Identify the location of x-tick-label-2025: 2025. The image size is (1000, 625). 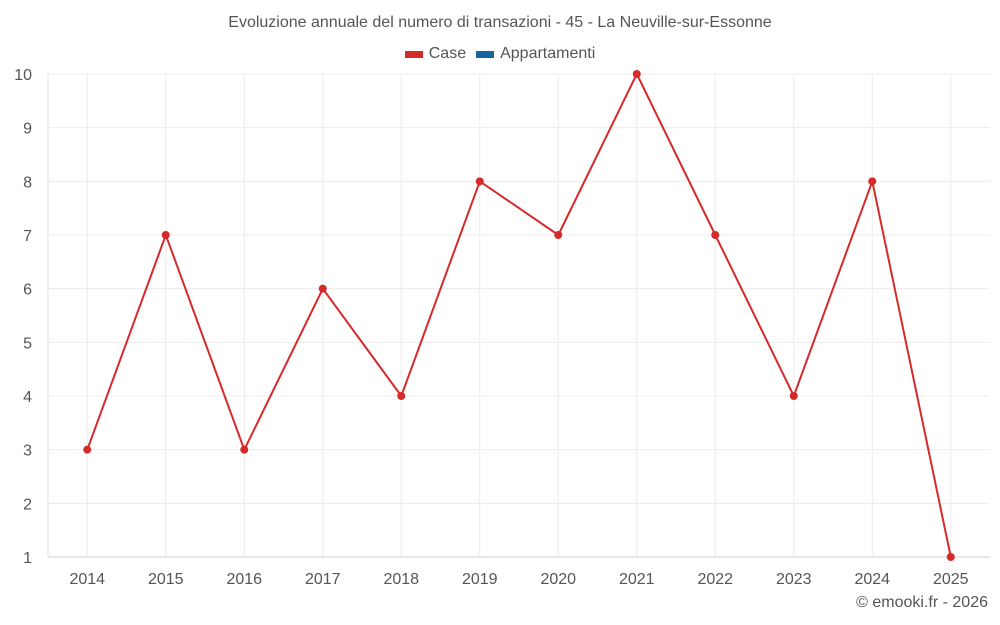
(951, 579).